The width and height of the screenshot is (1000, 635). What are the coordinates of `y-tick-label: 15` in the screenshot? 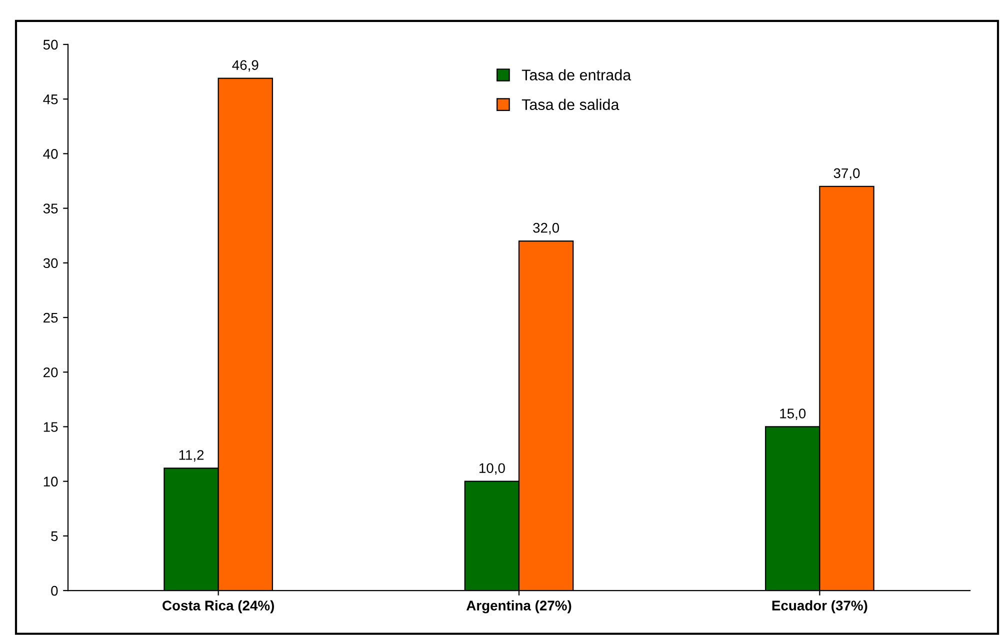 It's located at (51, 427).